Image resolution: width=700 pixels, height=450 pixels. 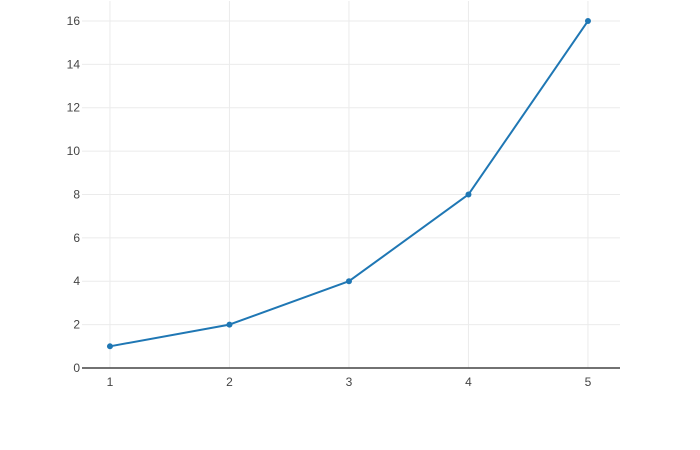 I want to click on y-tick-label: 14, so click(x=74, y=64).